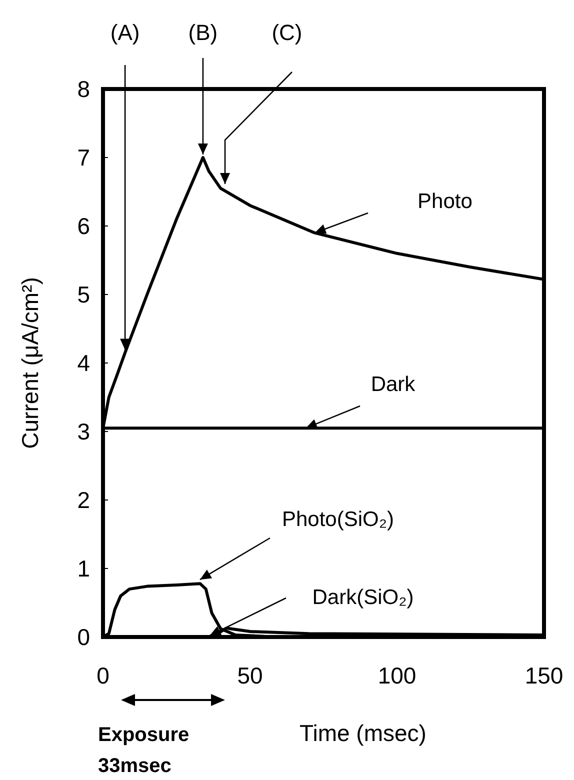  Describe the element at coordinates (83, 431) in the screenshot. I see `y-tick-label: 3` at that location.